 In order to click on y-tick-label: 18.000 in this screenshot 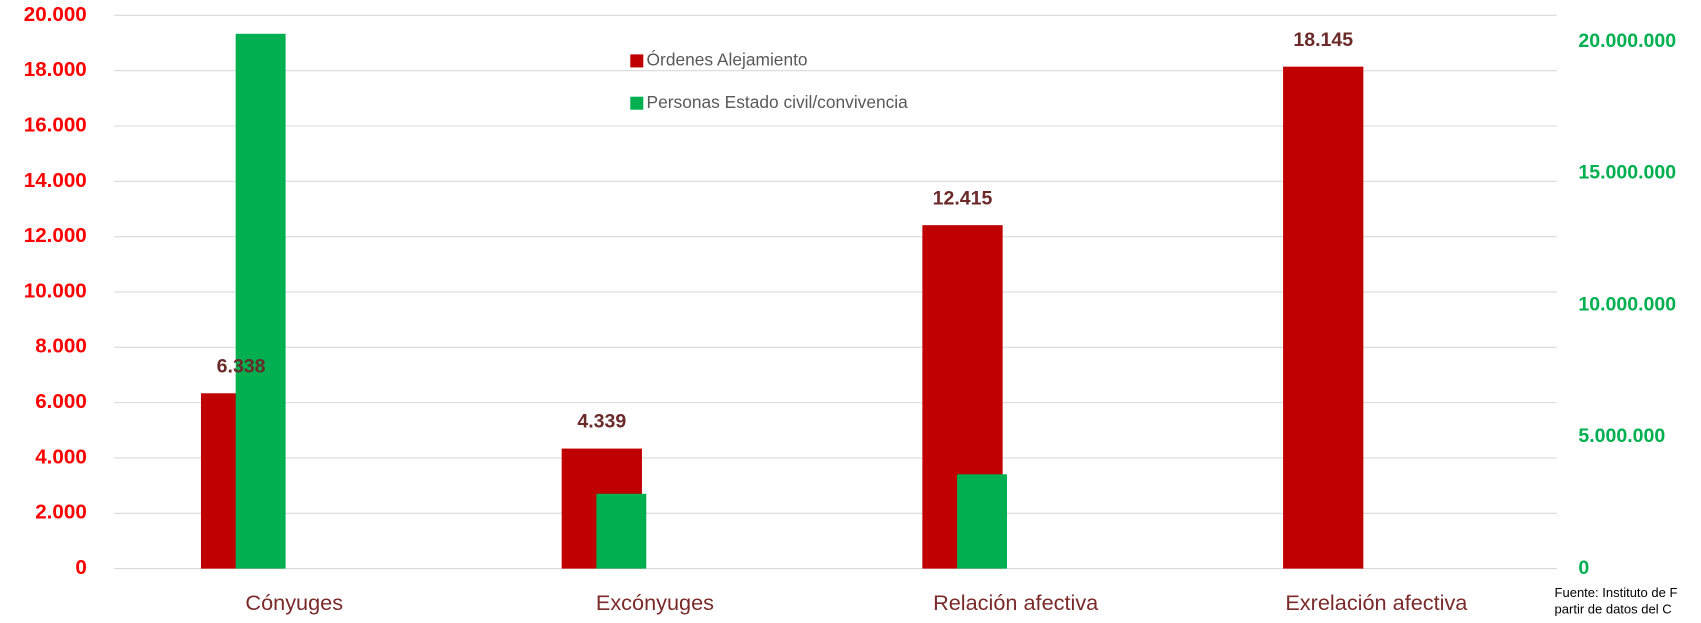, I will do `click(55, 69)`.